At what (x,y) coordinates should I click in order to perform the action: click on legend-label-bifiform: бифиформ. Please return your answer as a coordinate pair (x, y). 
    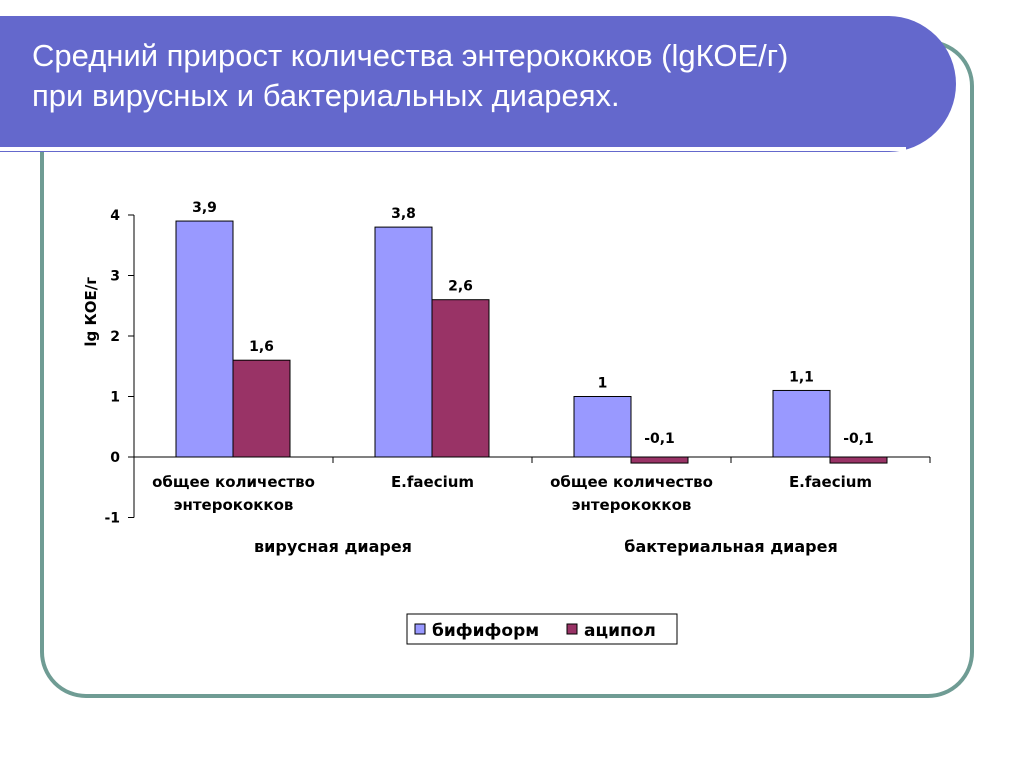
    Looking at the image, I should click on (485, 631).